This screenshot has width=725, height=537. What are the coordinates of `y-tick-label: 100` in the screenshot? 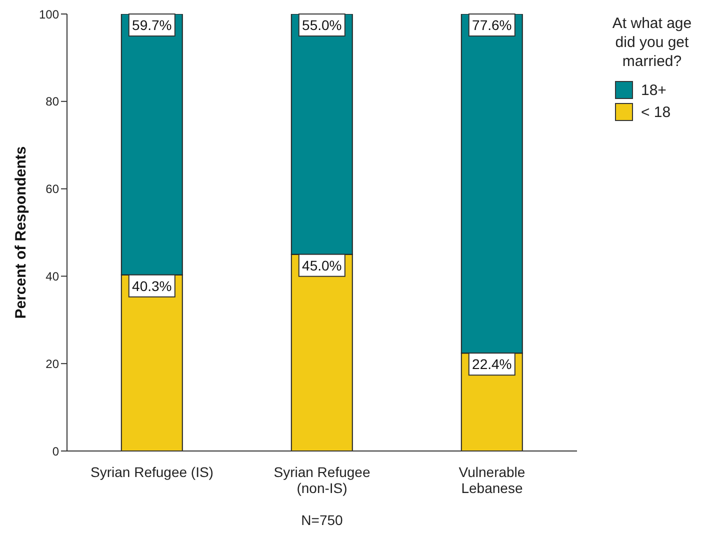 It's located at (49, 14).